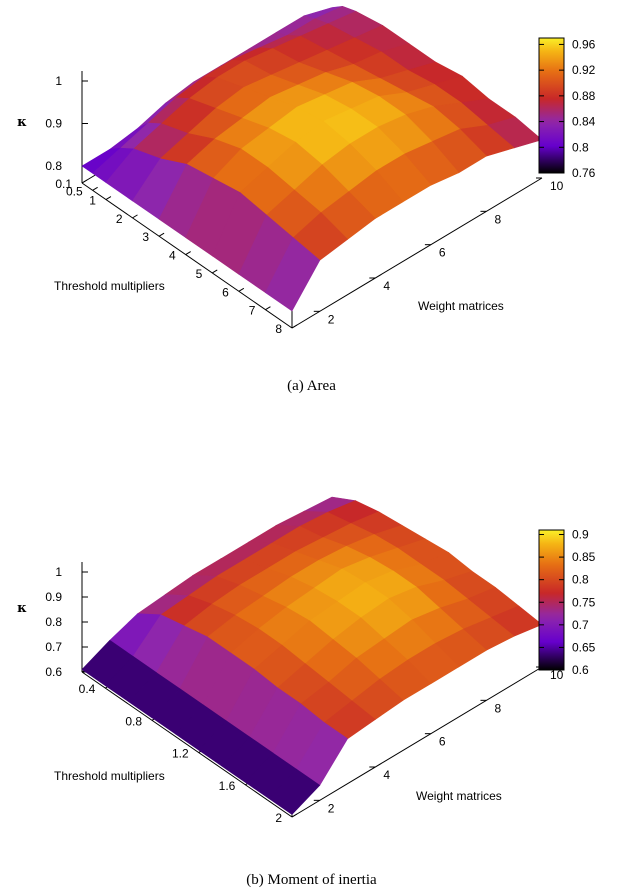  I want to click on x-tick-label: 5, so click(199, 274).